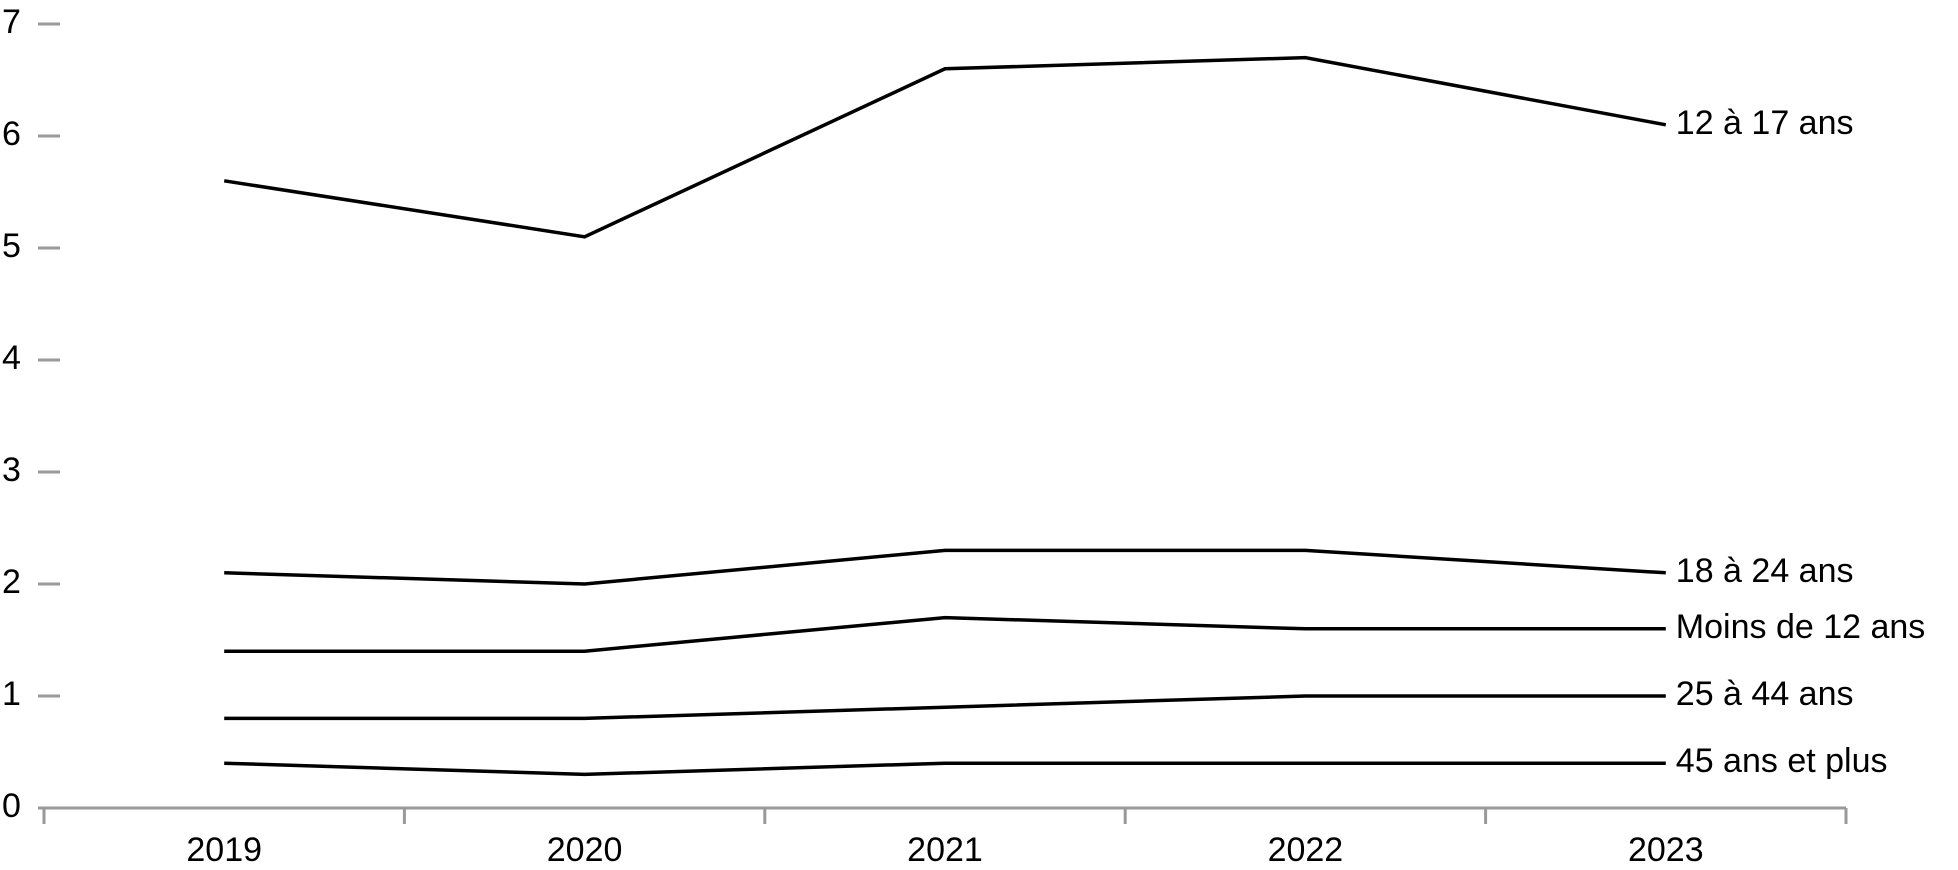  I want to click on x-tick-label: 2019, so click(224, 850).